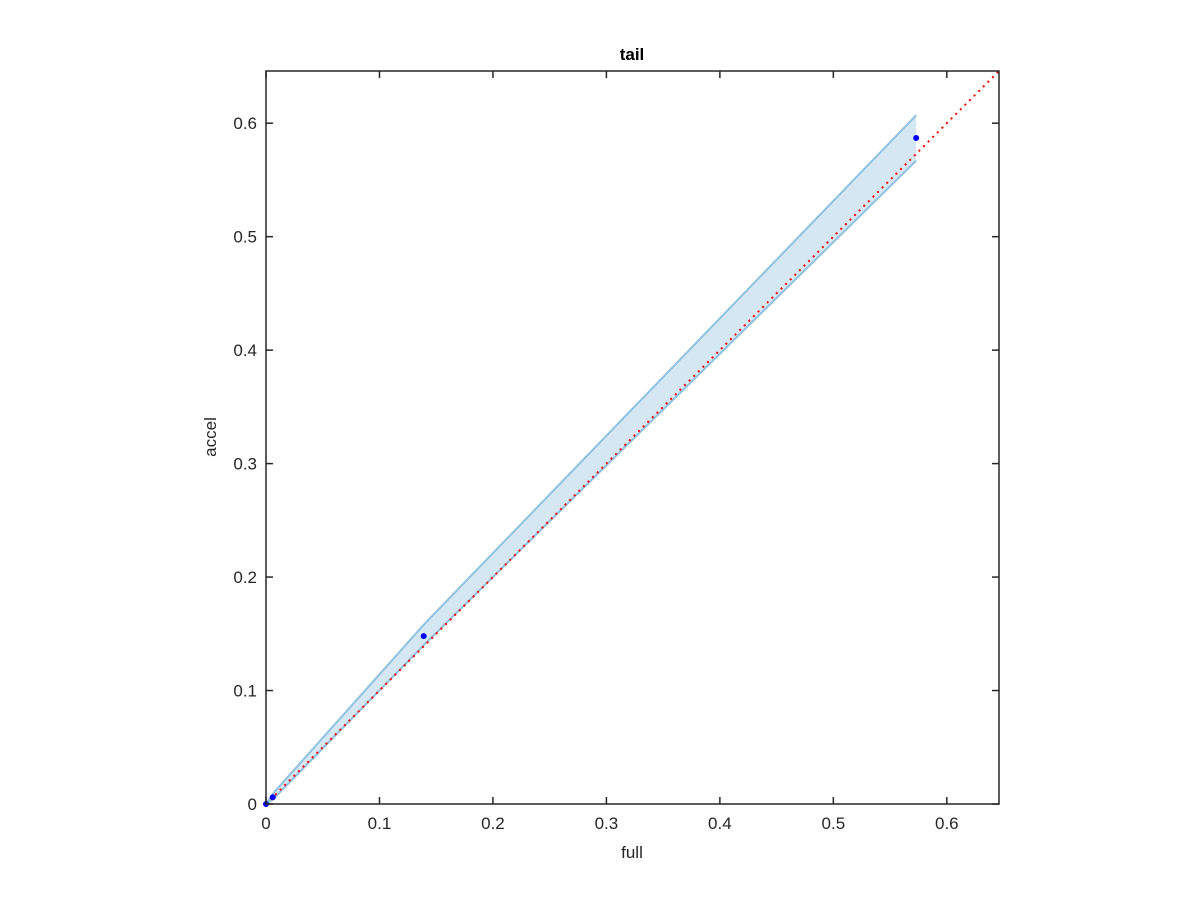 The image size is (1200, 905). Describe the element at coordinates (632, 852) in the screenshot. I see `x-axis-label: full` at that location.